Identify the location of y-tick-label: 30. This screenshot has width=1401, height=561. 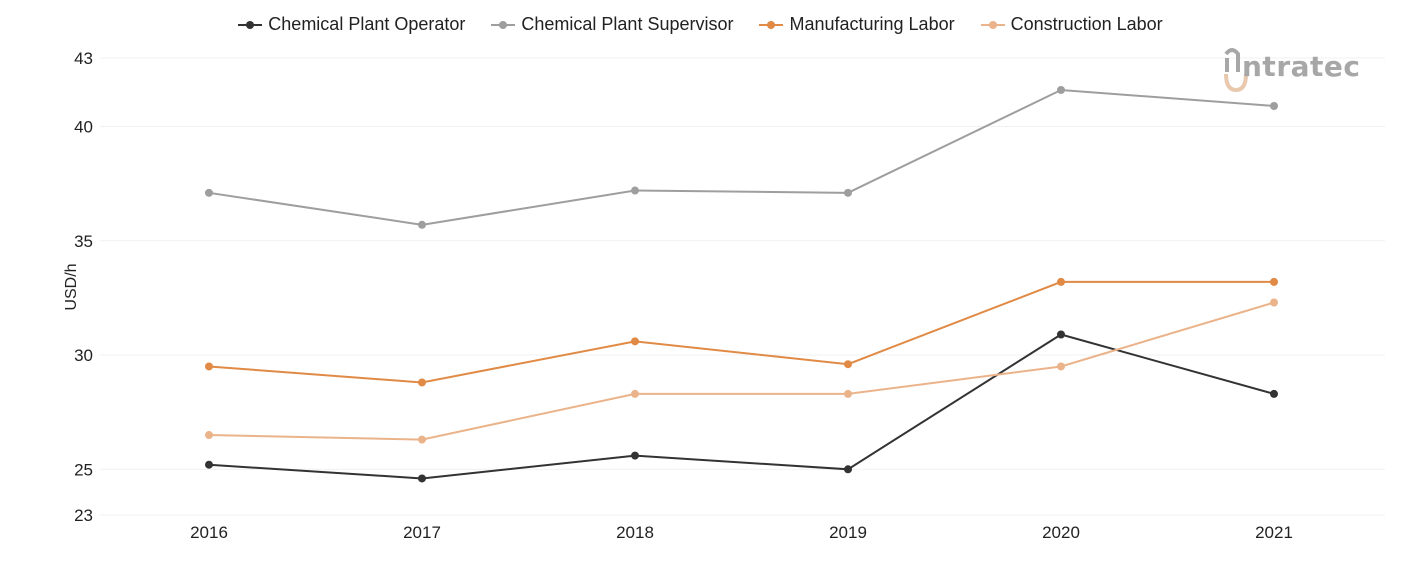
(83, 355).